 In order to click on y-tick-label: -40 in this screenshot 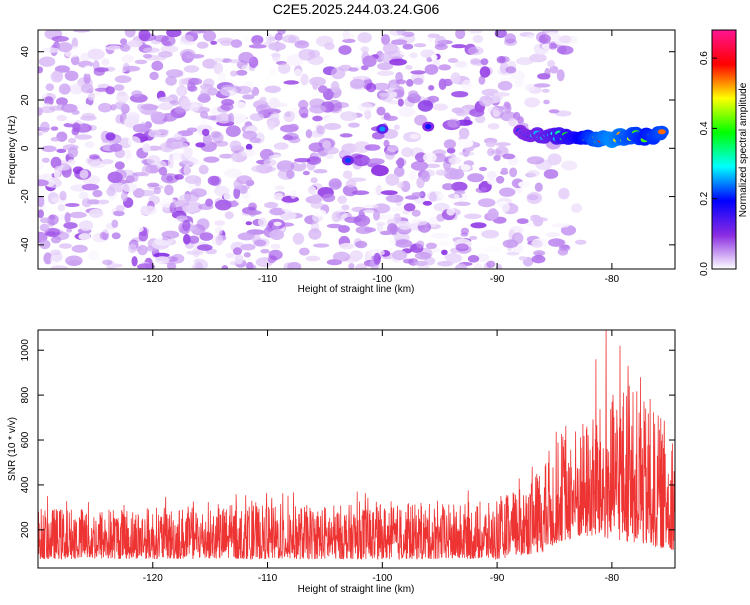, I will do `click(25, 244)`.